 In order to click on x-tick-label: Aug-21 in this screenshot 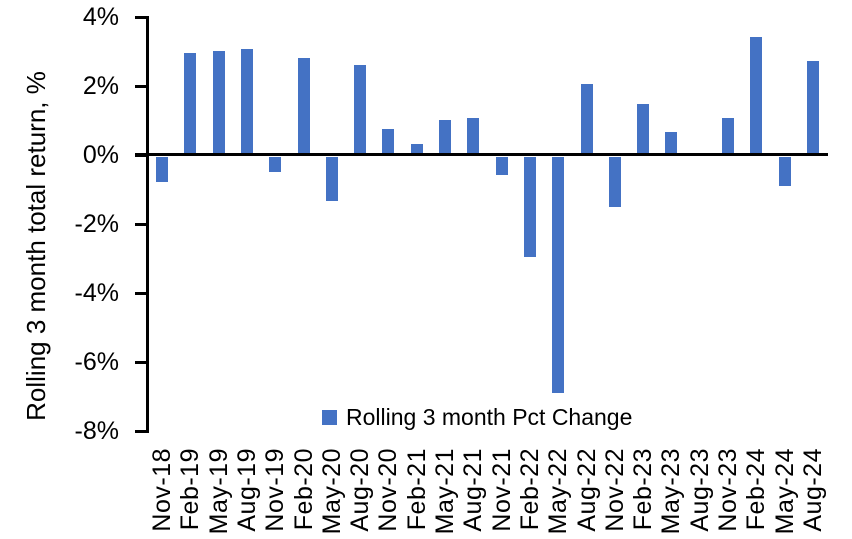, I will do `click(473, 490)`.